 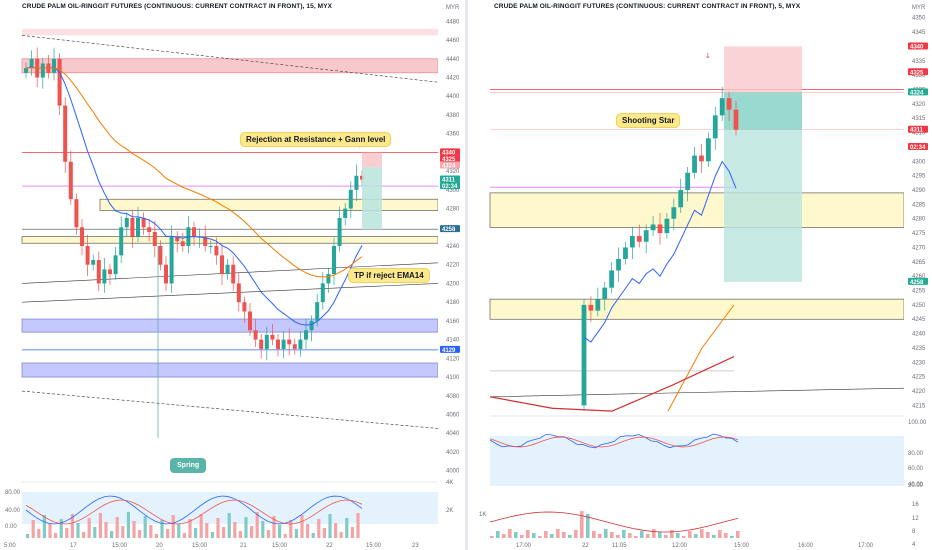 What do you see at coordinates (919, 33) in the screenshot?
I see `right-price-tick: 4345` at bounding box center [919, 33].